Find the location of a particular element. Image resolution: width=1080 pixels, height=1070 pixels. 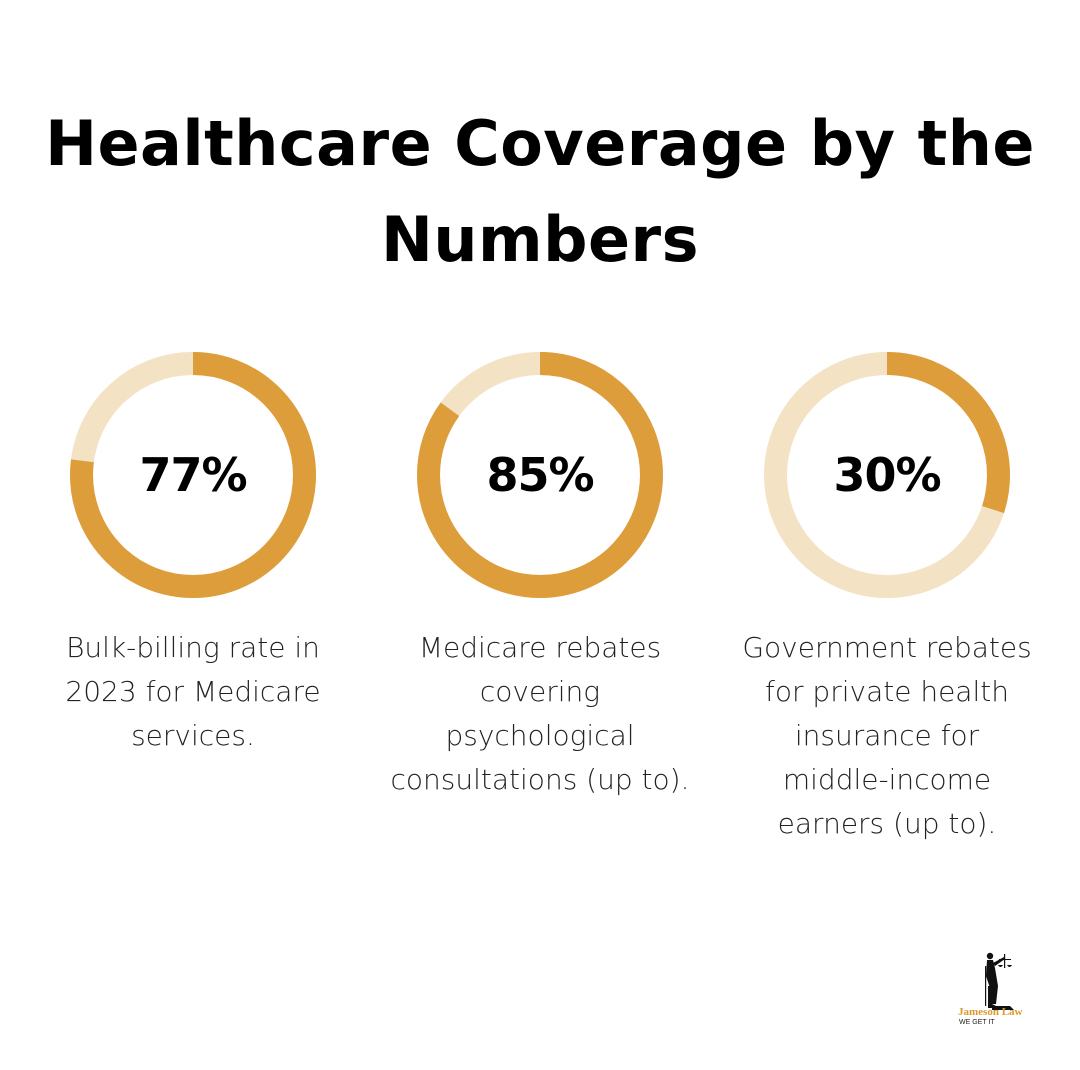

caption-line: Medicare rebates is located at coordinates (540, 647).